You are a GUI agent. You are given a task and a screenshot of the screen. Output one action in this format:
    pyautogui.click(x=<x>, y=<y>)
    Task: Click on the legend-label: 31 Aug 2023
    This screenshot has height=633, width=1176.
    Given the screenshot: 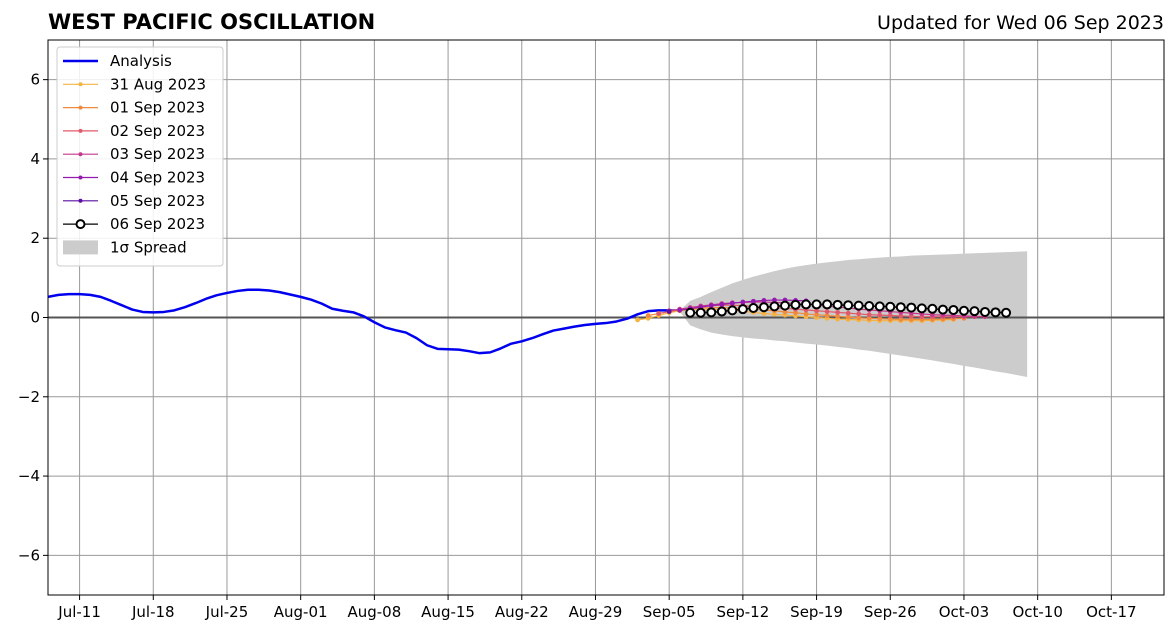 What is the action you would take?
    pyautogui.click(x=158, y=84)
    